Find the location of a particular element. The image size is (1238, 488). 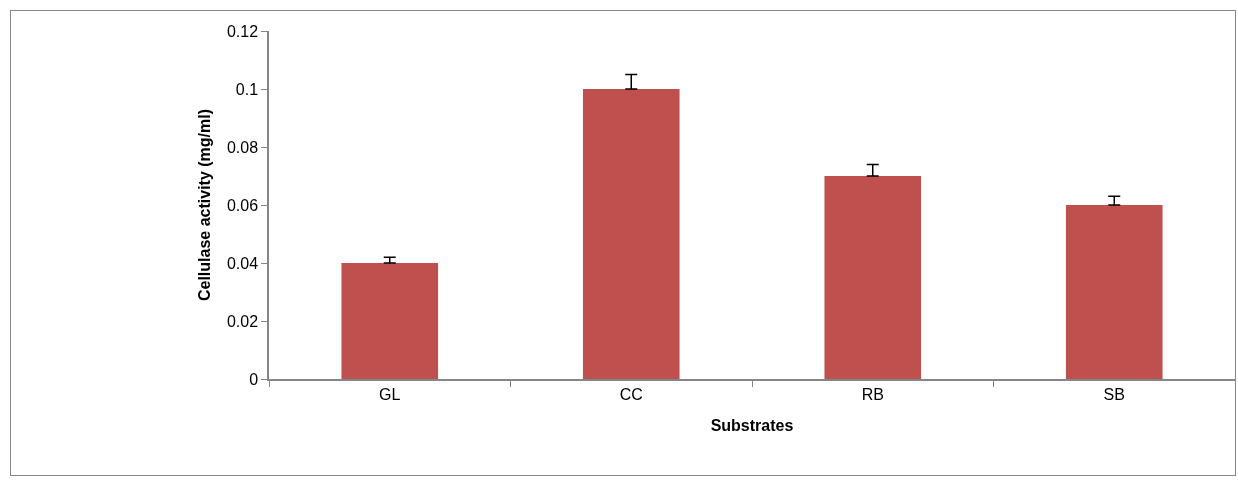

y-tick-label: 0.04 is located at coordinates (242, 263).